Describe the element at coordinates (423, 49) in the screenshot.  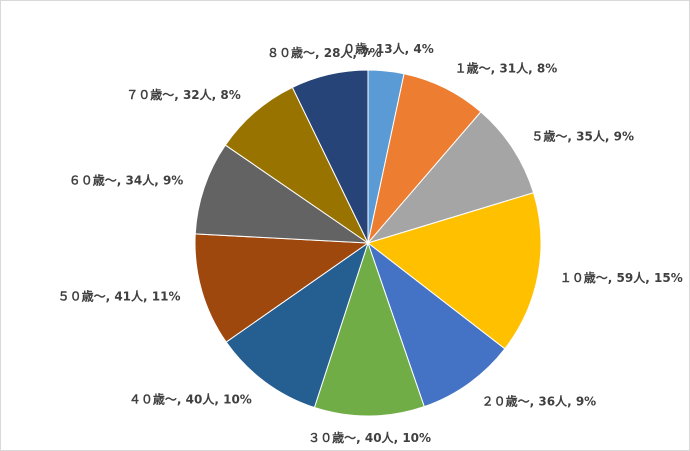
I see `label-percent: 4%` at that location.